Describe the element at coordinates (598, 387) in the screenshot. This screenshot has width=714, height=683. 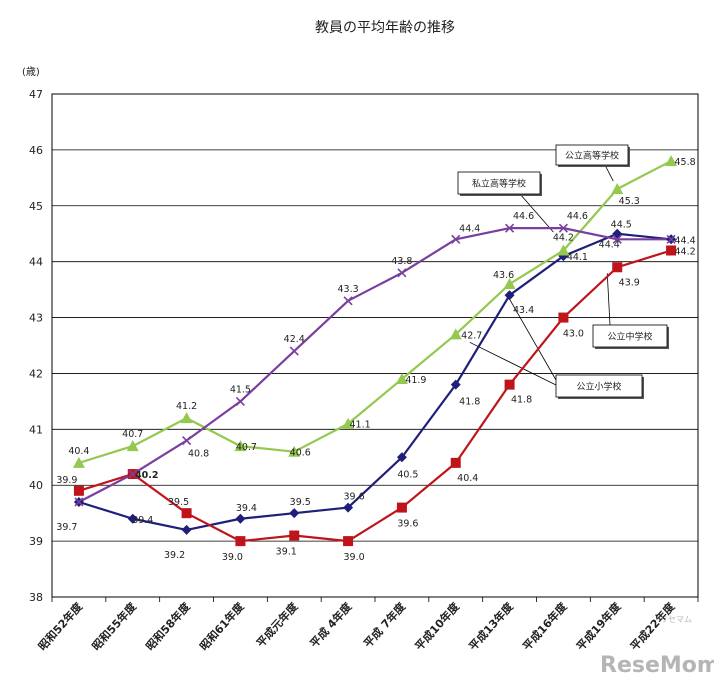
I see `callout-label: 公立小学校` at that location.